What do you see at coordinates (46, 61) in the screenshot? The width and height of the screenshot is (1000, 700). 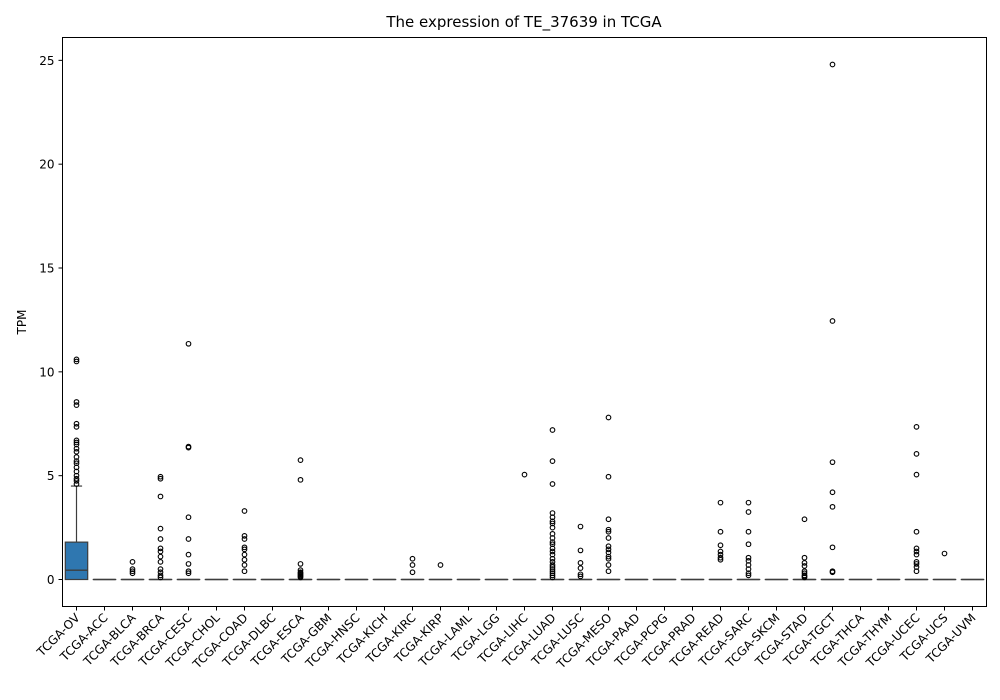 I see `y-tick-label: 25` at bounding box center [46, 61].